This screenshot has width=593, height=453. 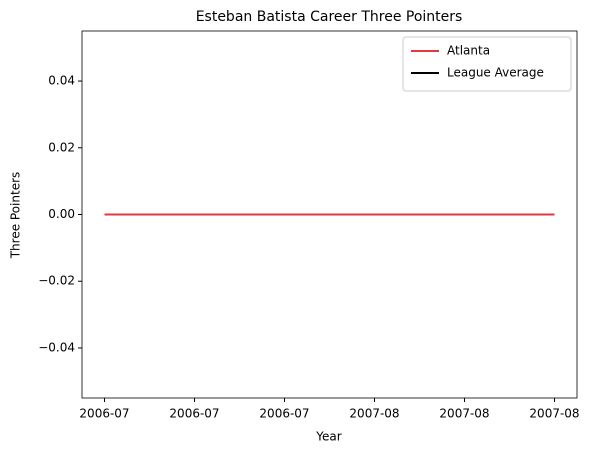 I want to click on y-tick-label: 0.04, so click(x=61, y=81).